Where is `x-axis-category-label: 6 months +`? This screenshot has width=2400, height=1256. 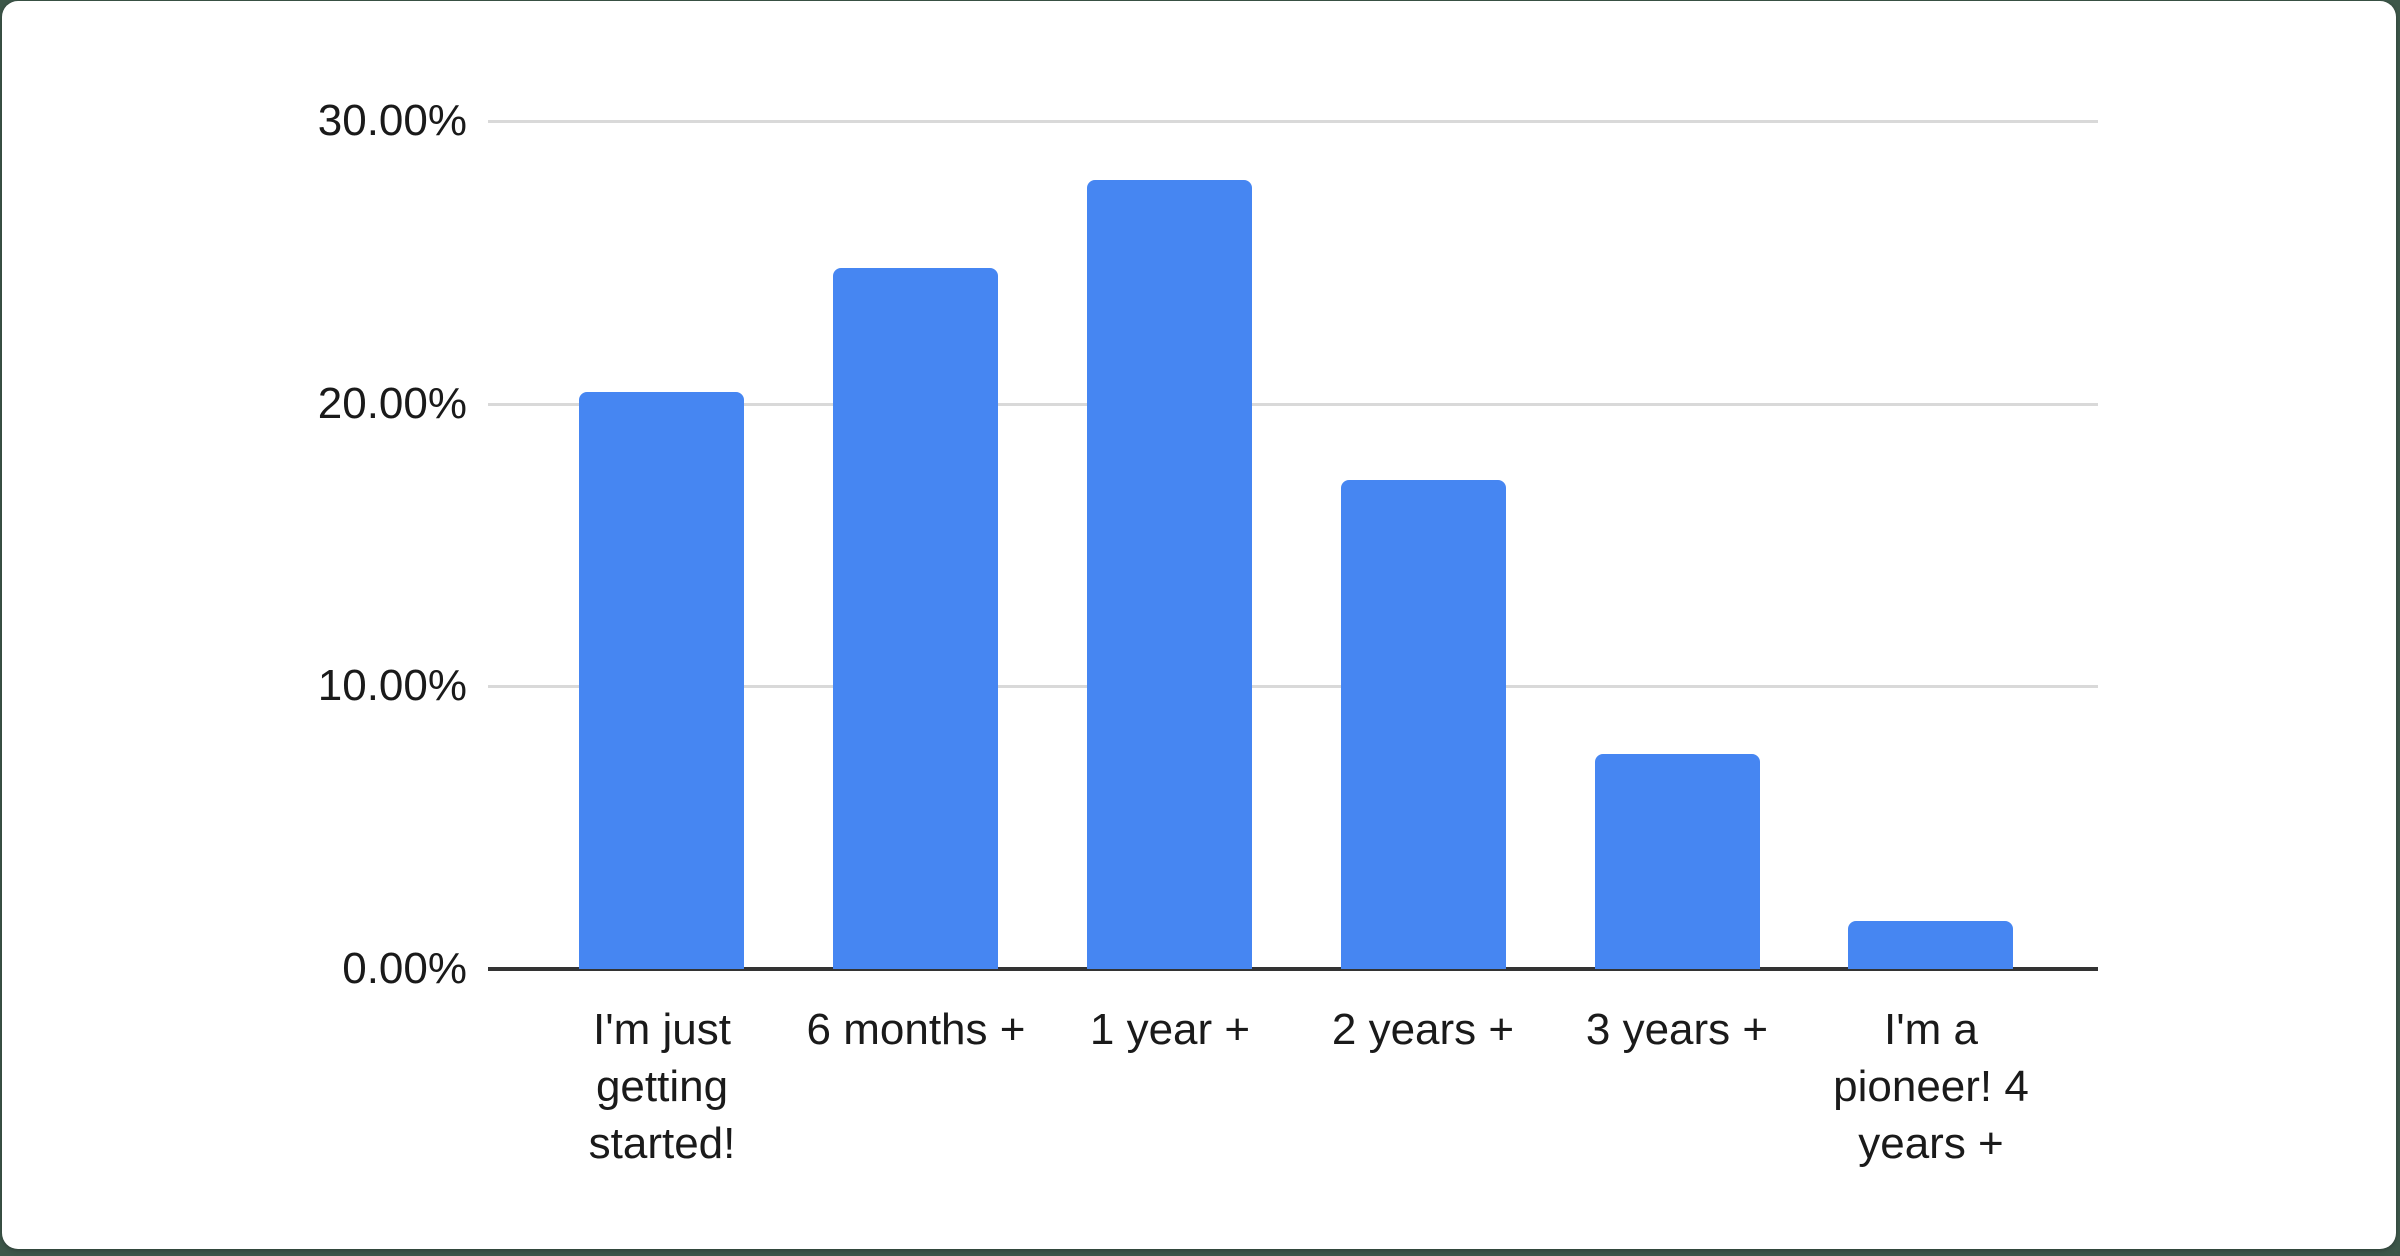 x-axis-category-label: 6 months + is located at coordinates (916, 1029).